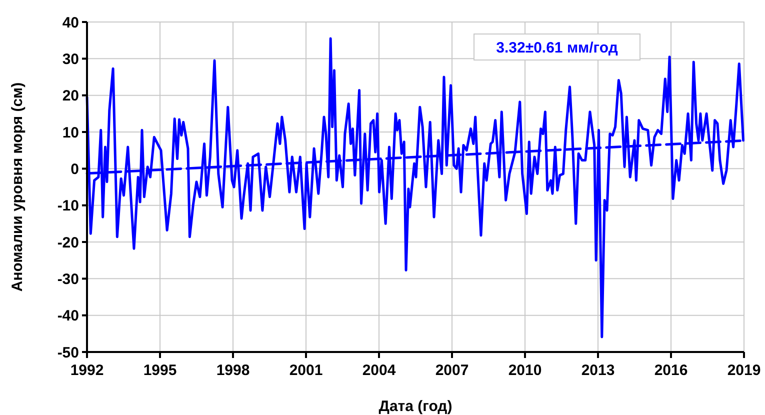  I want to click on x-tick-label: 1998, so click(233, 370).